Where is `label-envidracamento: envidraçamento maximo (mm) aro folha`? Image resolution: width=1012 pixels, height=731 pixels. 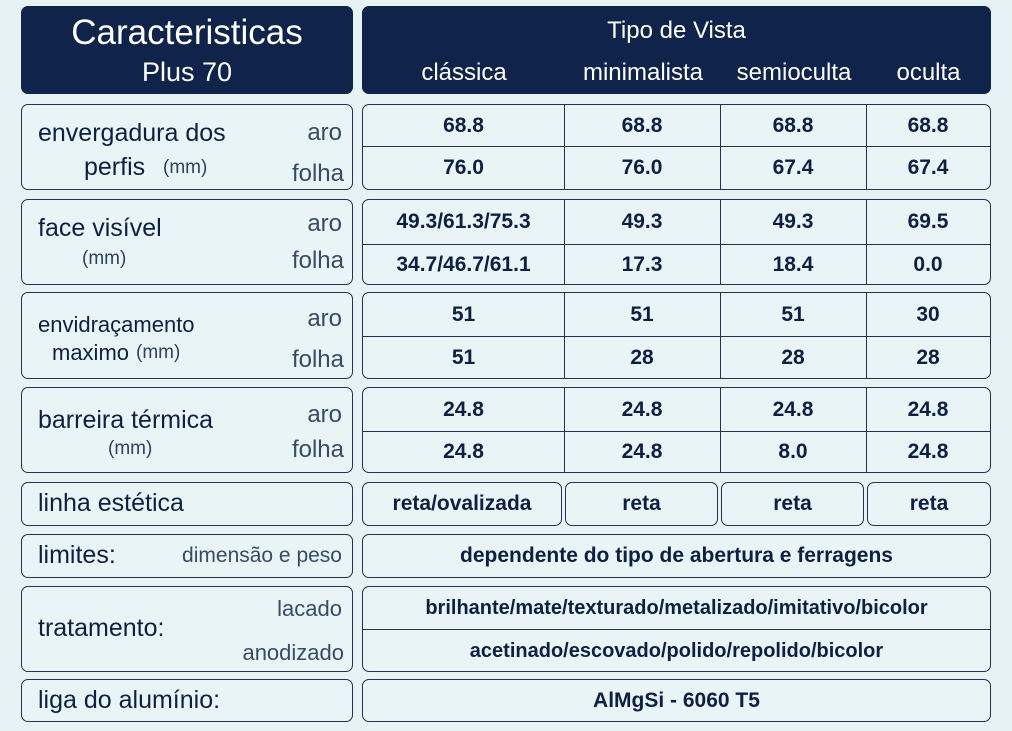 label-envidracamento: envidraçamento maximo (mm) aro folha is located at coordinates (187, 335).